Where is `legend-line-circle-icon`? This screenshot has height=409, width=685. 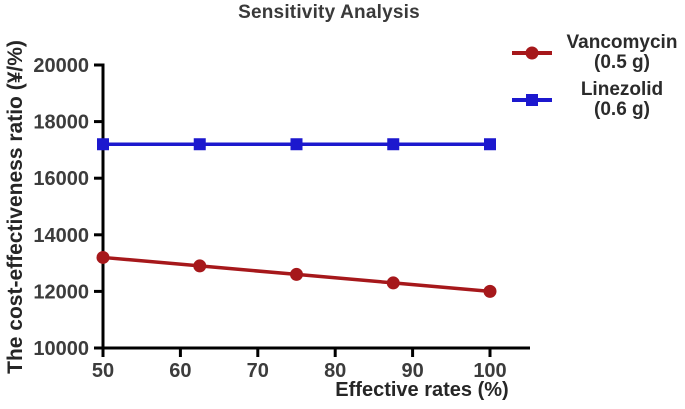 legend-line-circle-icon is located at coordinates (532, 53).